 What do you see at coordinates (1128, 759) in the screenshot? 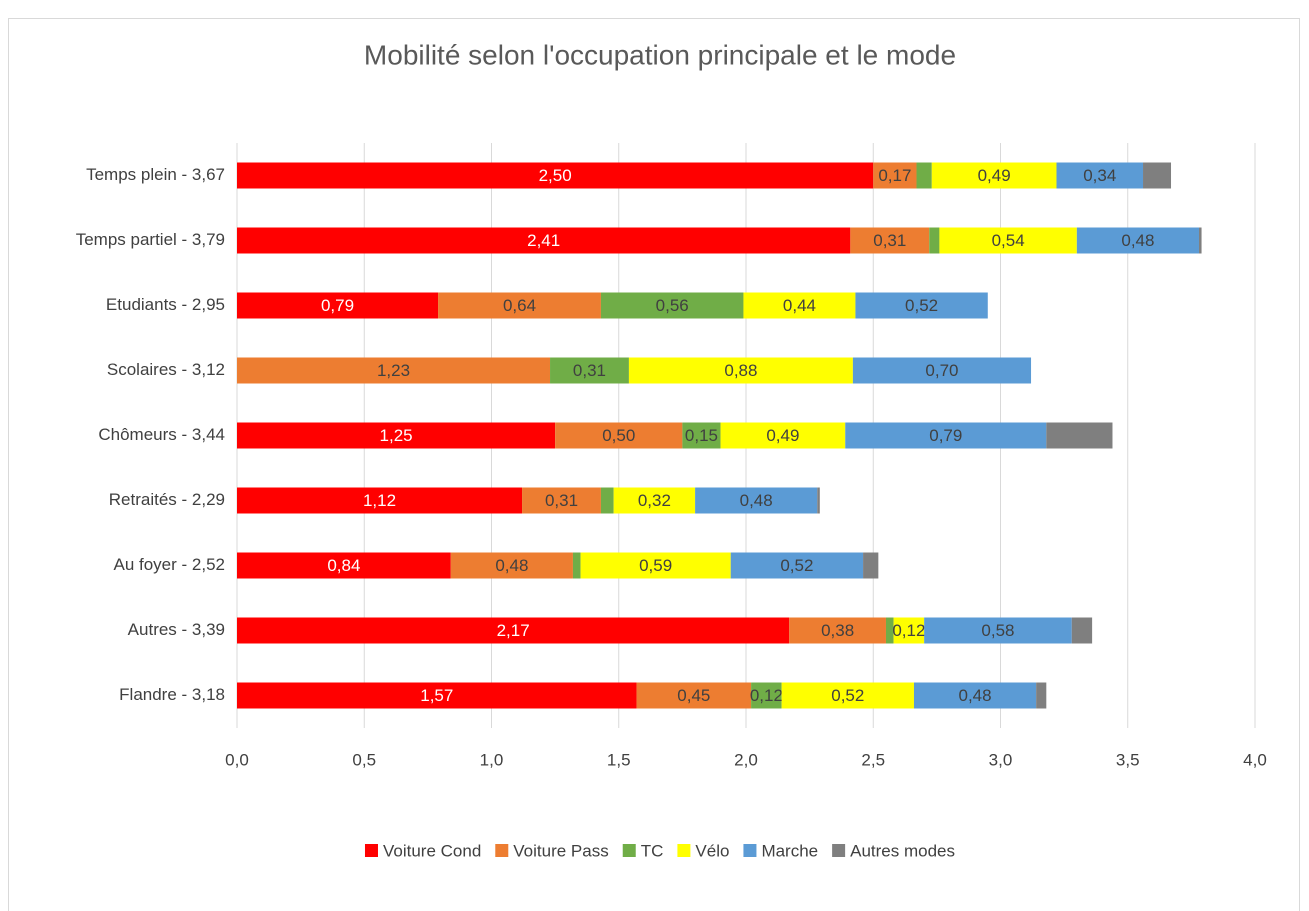
I see `x-tick-label: 3,5` at bounding box center [1128, 759].